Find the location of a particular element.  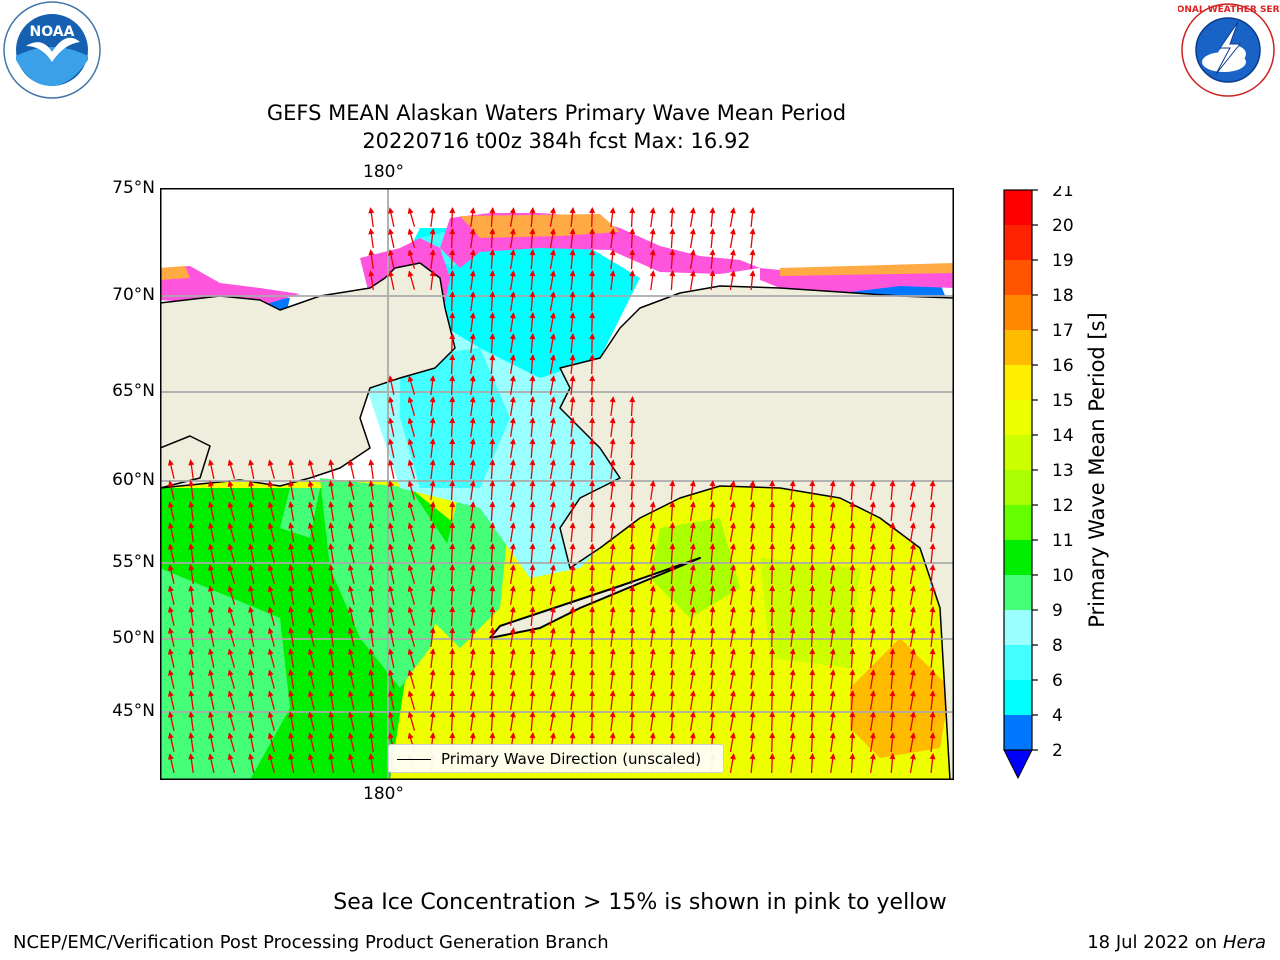

colorbar-tick-label: 19 is located at coordinates (1063, 261).